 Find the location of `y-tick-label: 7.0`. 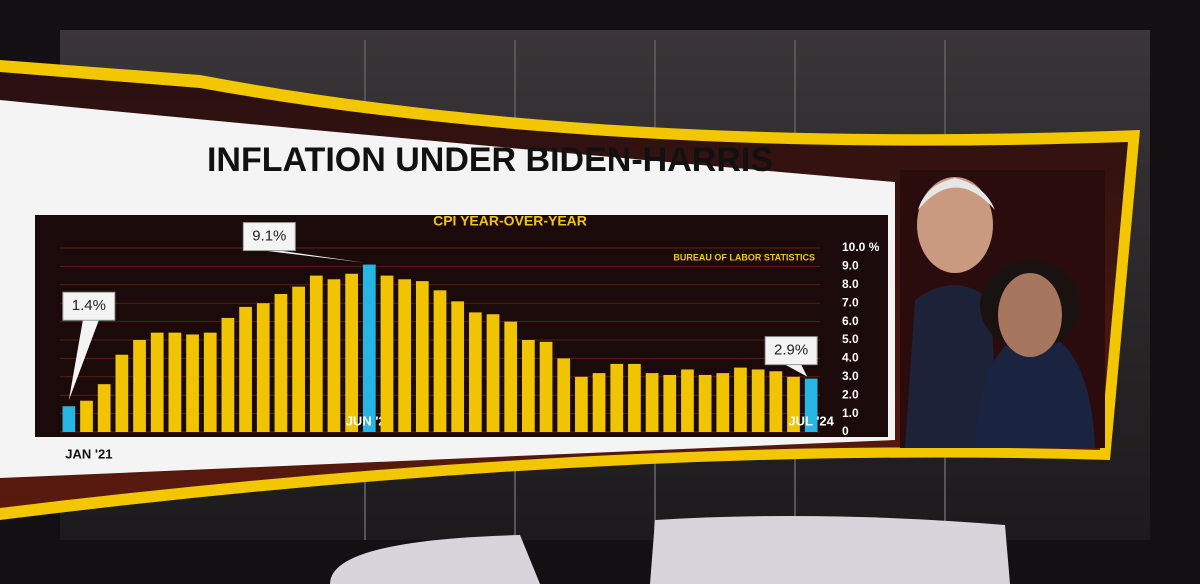

y-tick-label: 7.0 is located at coordinates (850, 302).